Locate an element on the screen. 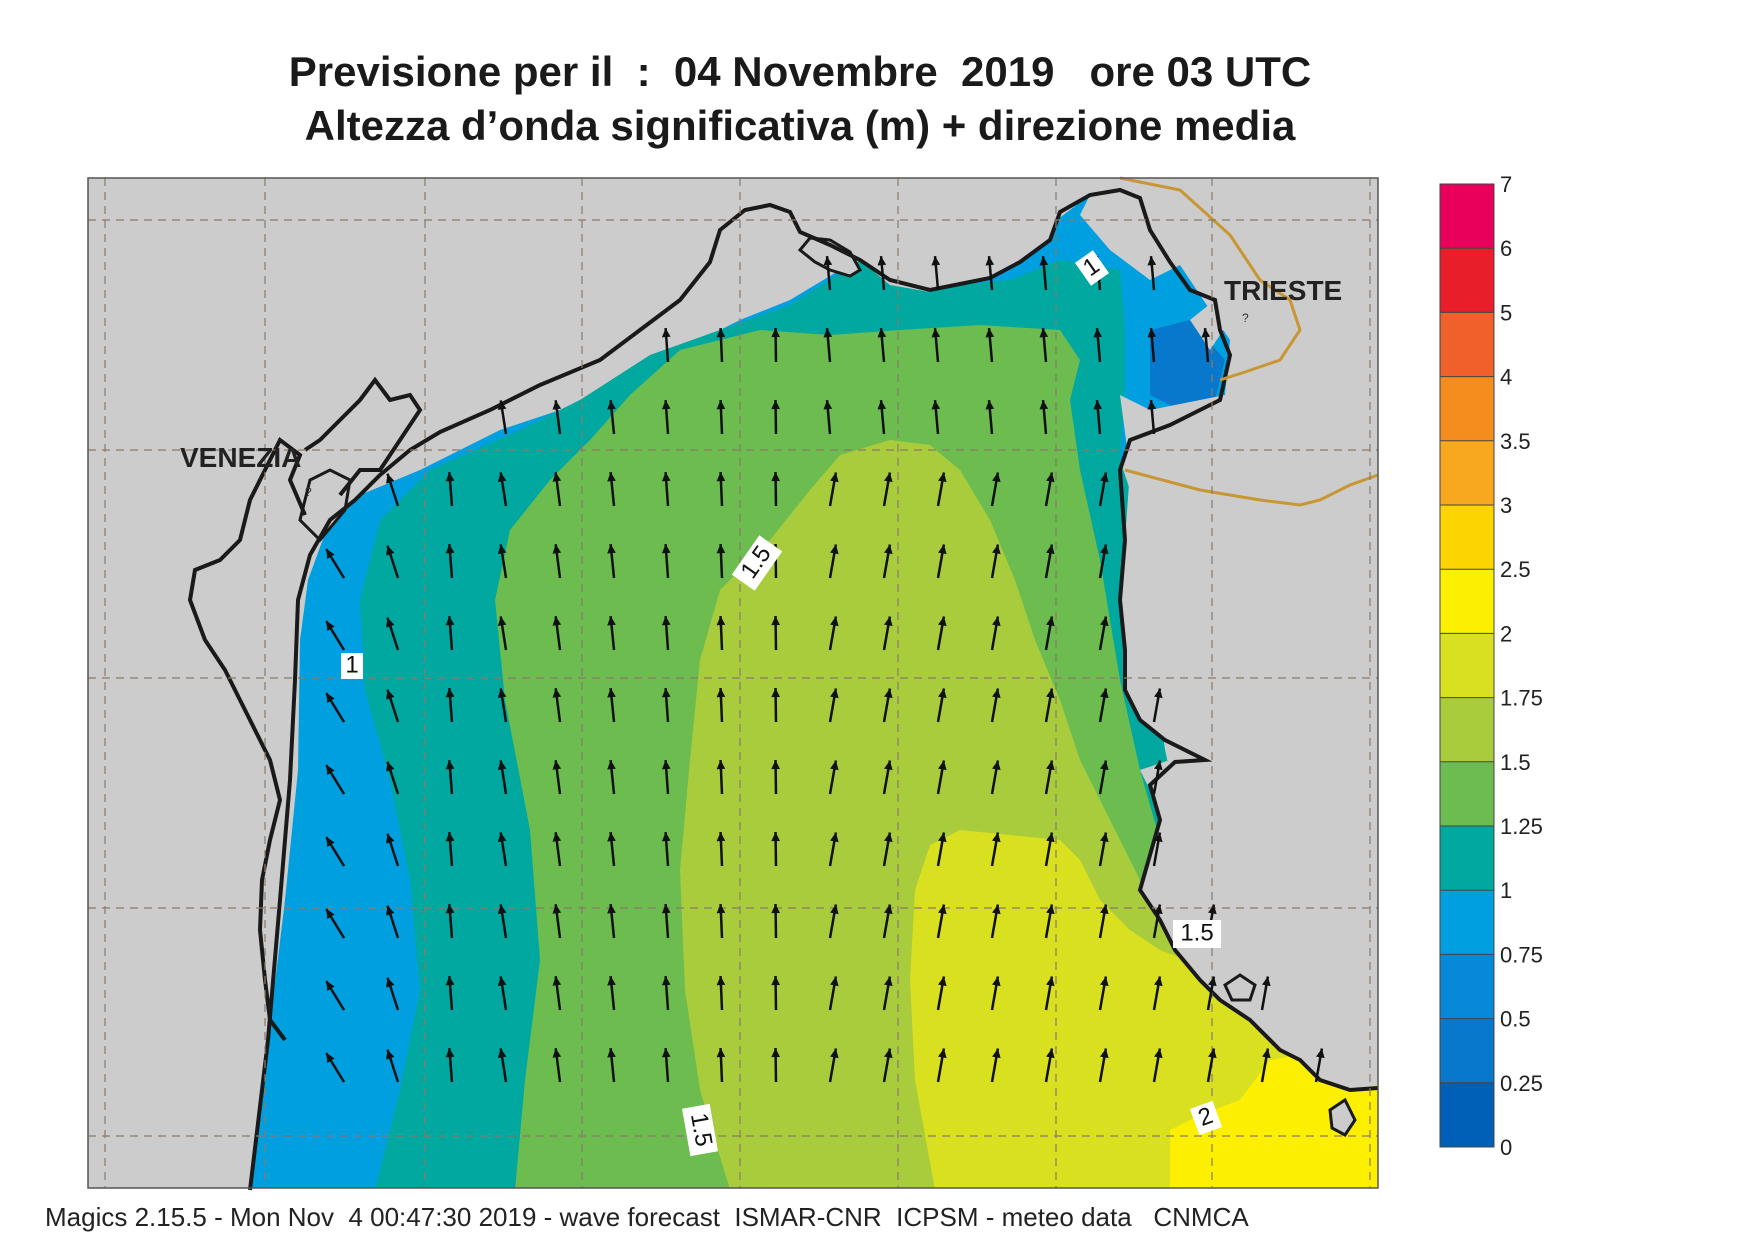 This screenshot has width=1755, height=1242. land-southern-islet is located at coordinates (1240, 987).